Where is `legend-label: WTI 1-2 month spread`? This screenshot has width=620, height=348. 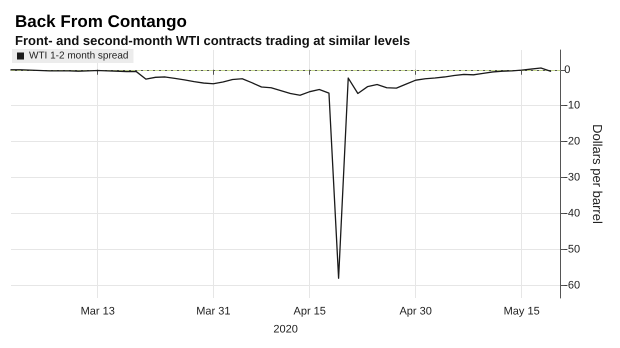 legend-label: WTI 1-2 month spread is located at coordinates (78, 56).